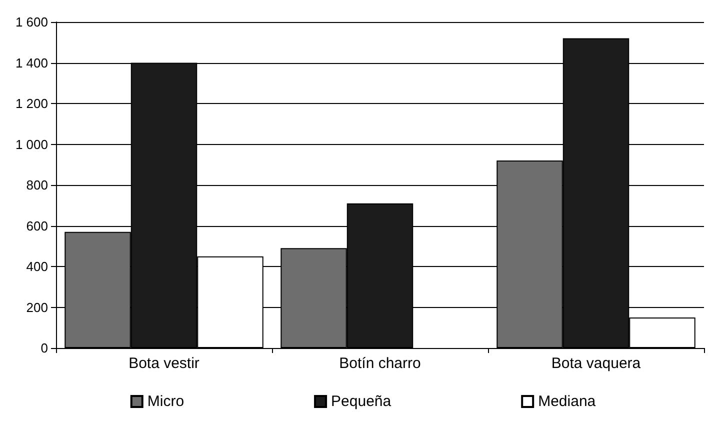 The image size is (726, 427). I want to click on x-tick-label: Bota vestir, so click(164, 363).